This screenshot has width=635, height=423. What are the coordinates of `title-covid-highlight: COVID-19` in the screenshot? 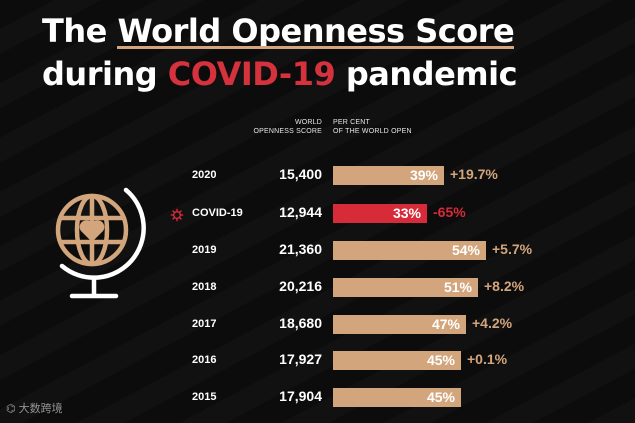 It's located at (251, 74).